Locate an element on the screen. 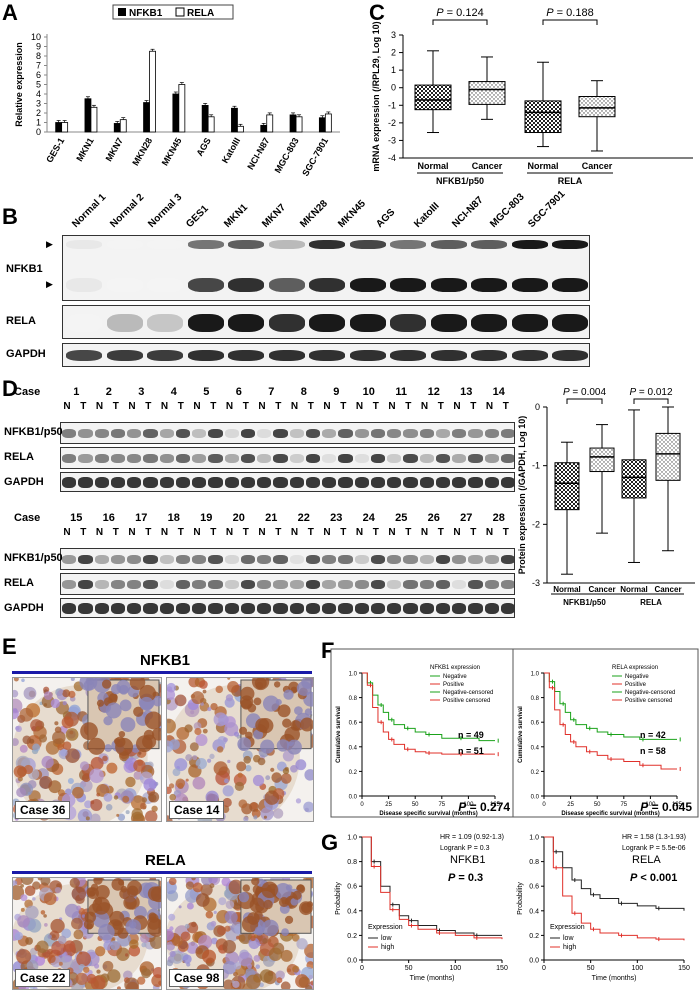  p-value-label: P < 0.001 is located at coordinates (653, 878).